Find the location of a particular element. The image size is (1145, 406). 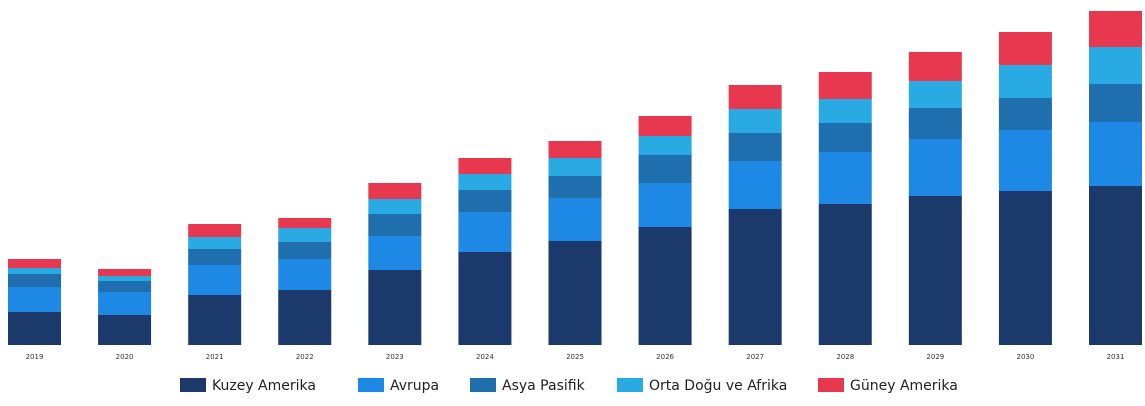

x-tick-label-2026: 2026 is located at coordinates (665, 357).